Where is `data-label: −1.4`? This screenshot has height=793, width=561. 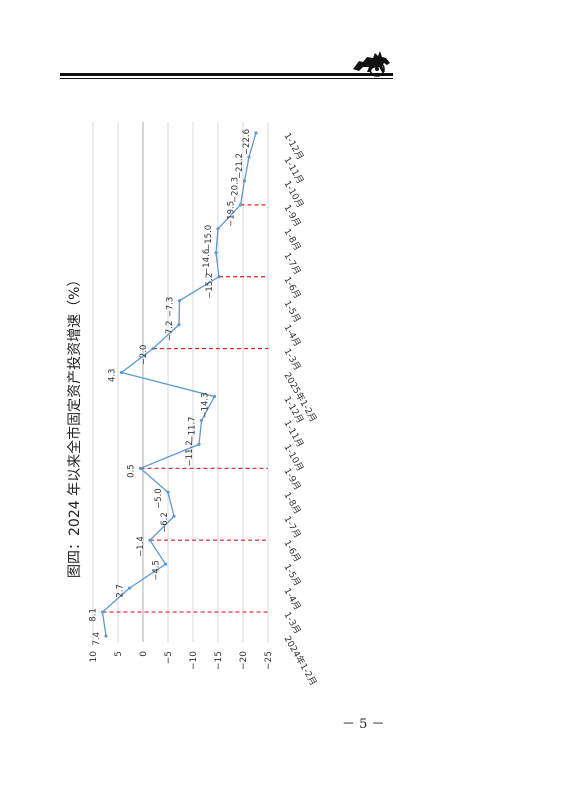
data-label: −1.4 is located at coordinates (141, 546).